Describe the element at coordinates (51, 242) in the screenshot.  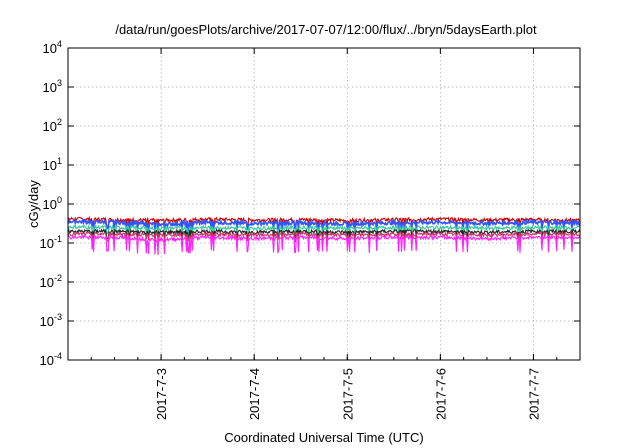
I see `y-tick-label: 10⁻¹` at that location.